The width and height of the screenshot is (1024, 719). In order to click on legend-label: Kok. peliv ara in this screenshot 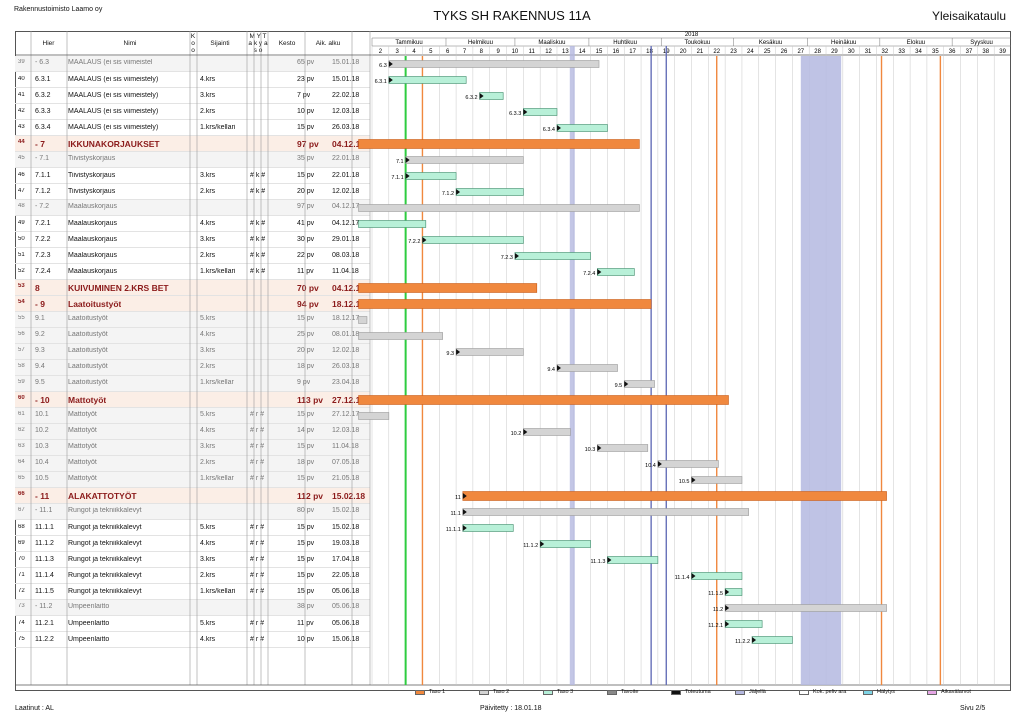, I will do `click(830, 692)`.